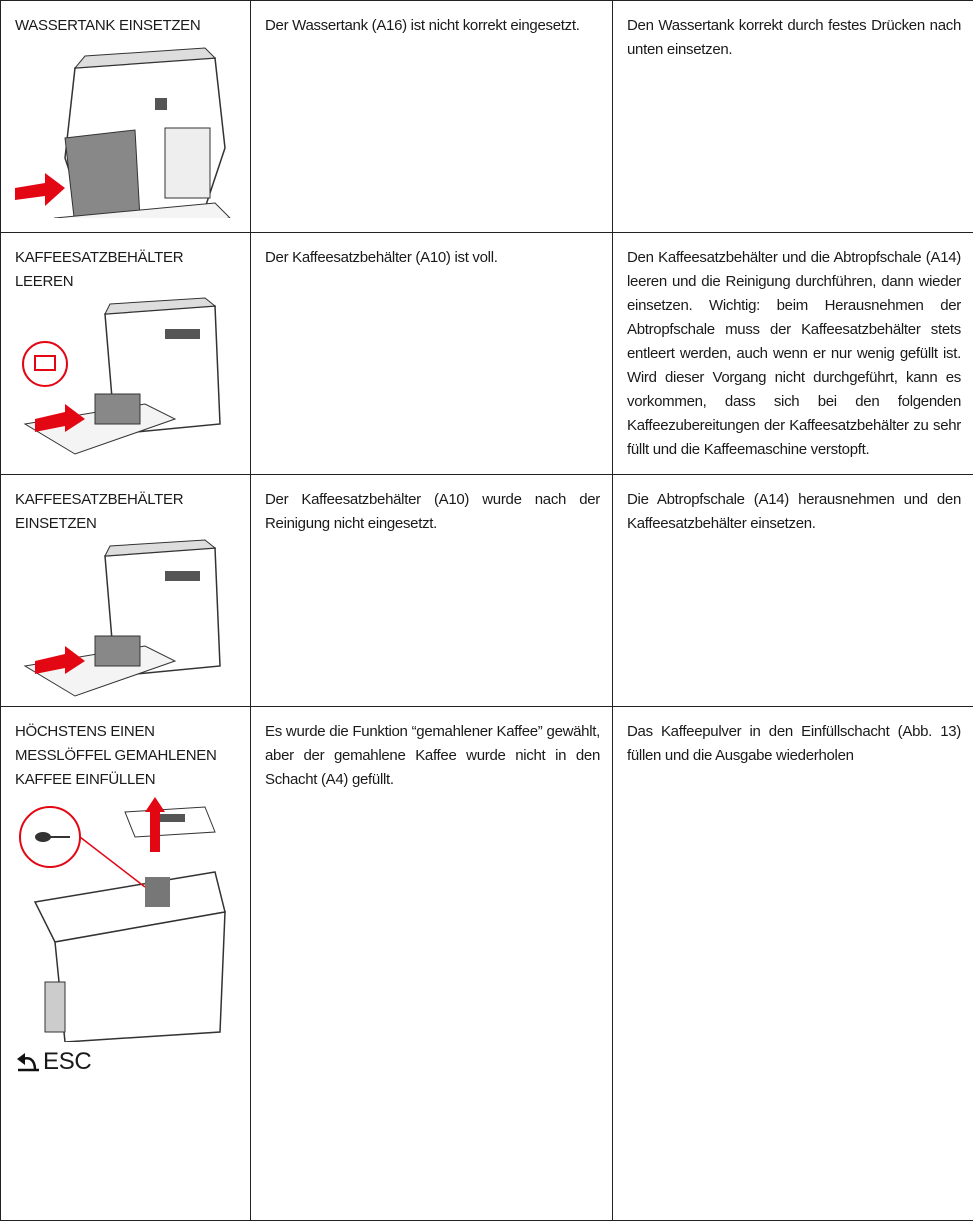  Describe the element at coordinates (67, 1062) in the screenshot. I see `esc-label: ESC` at that location.